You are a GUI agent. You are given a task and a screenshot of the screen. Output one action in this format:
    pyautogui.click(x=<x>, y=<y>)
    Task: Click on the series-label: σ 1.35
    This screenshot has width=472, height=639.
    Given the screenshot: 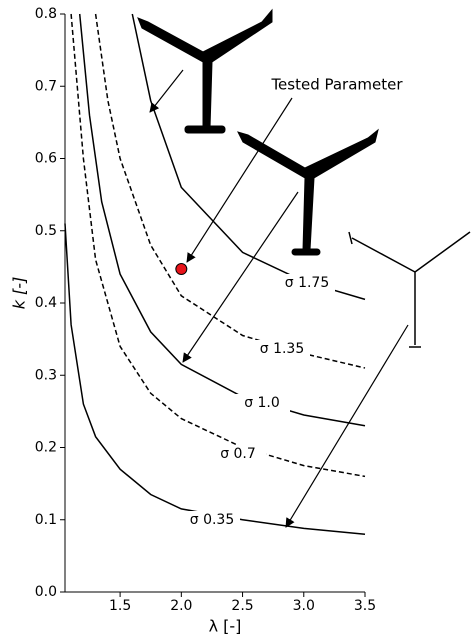 What is the action you would take?
    pyautogui.click(x=282, y=349)
    